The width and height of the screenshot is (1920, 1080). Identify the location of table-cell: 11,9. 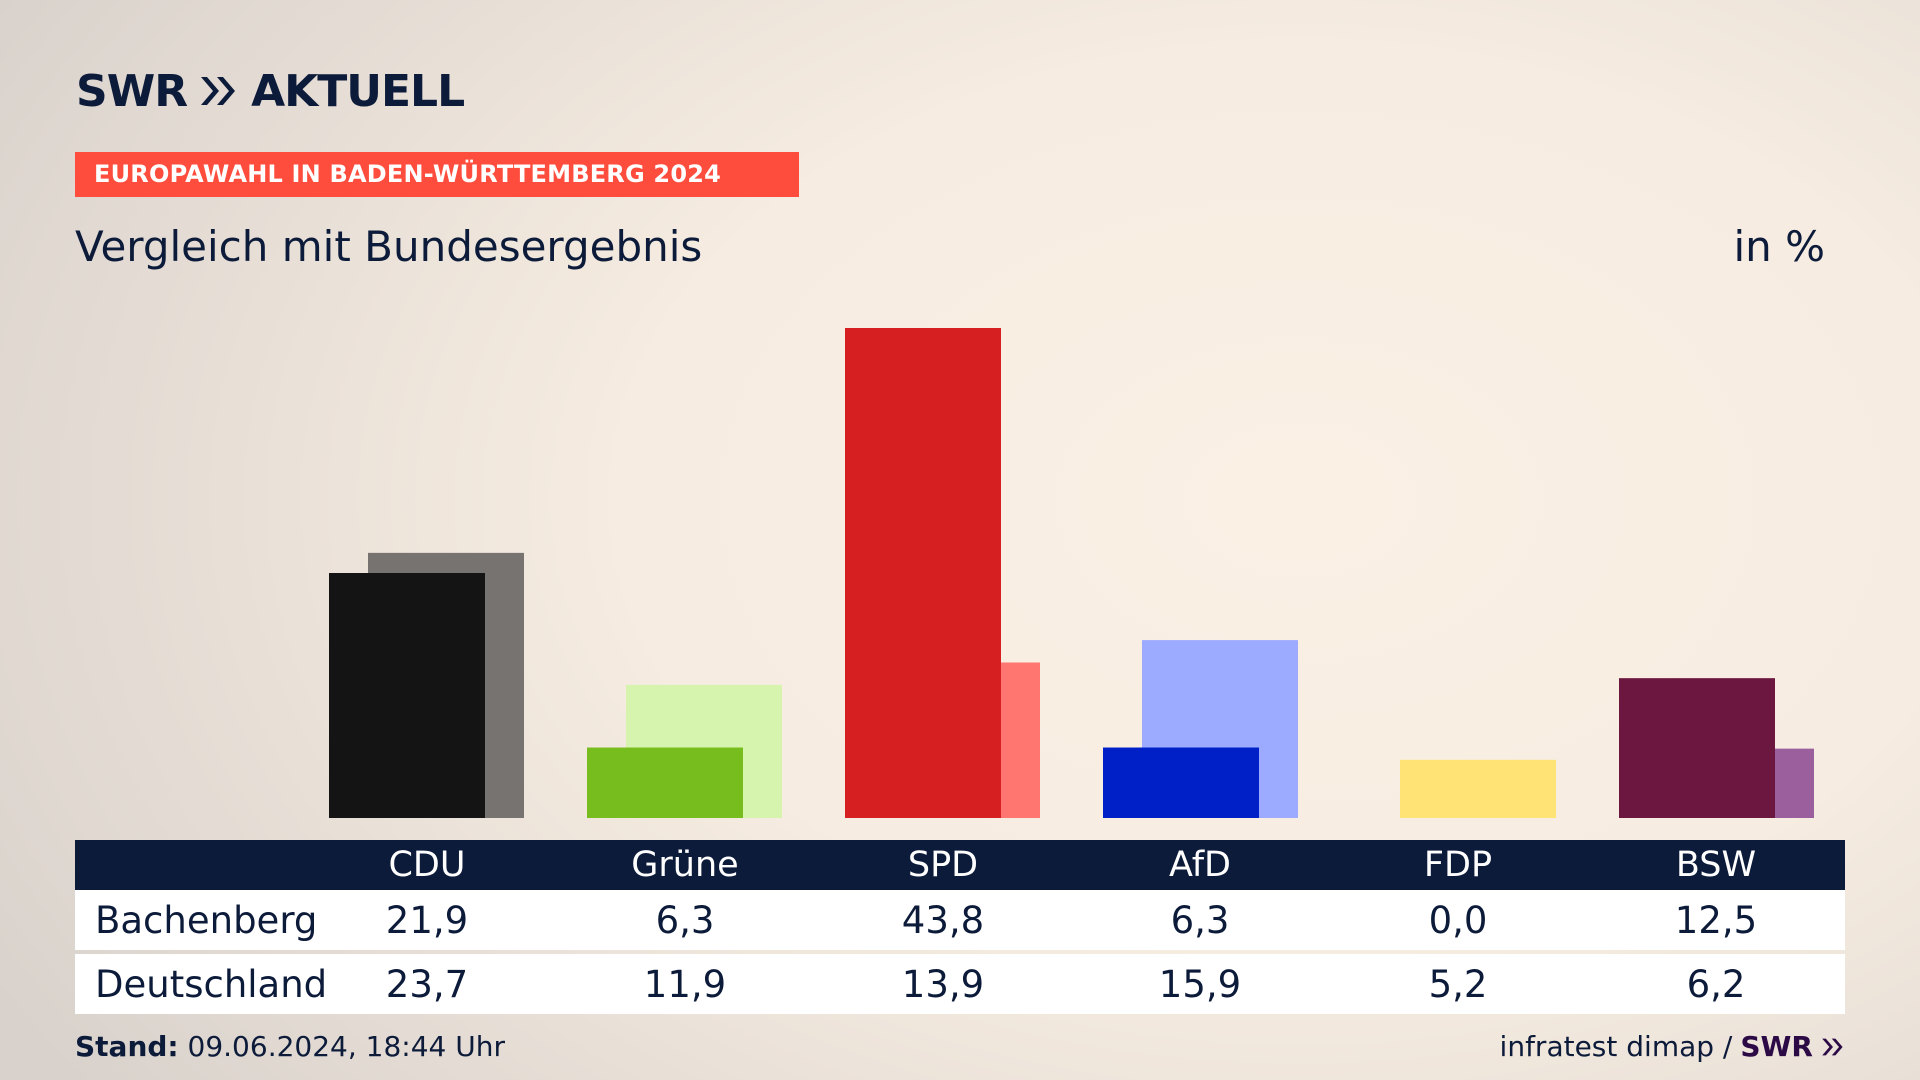
(685, 984).